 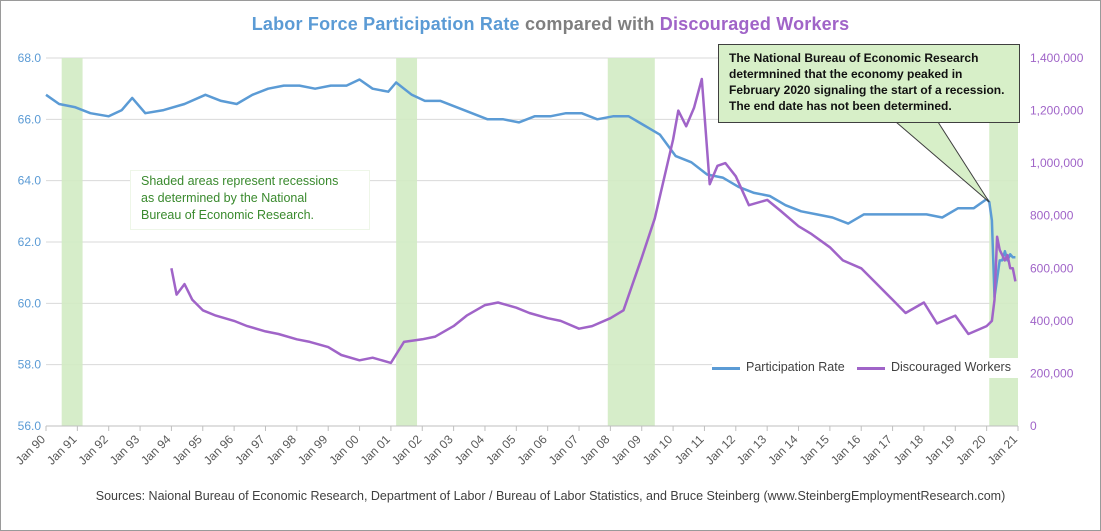 I want to click on x-tick-label: Jan 90, so click(x=31, y=450).